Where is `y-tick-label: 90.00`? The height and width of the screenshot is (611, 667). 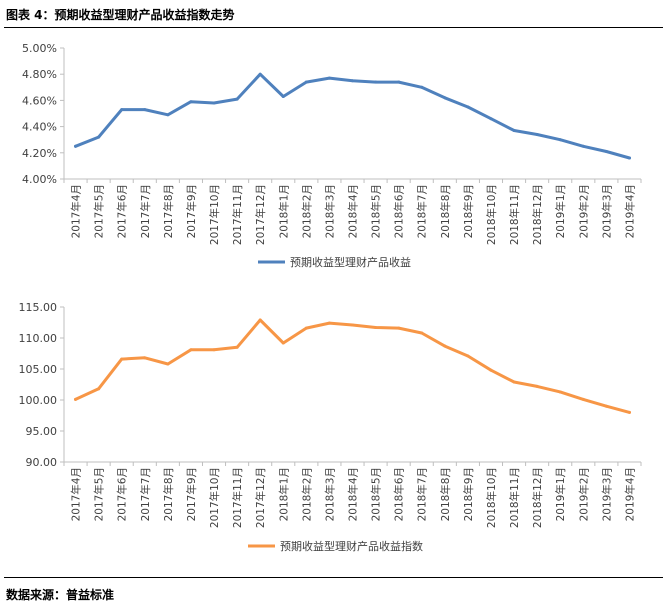 y-tick-label: 90.00 is located at coordinates (42, 462).